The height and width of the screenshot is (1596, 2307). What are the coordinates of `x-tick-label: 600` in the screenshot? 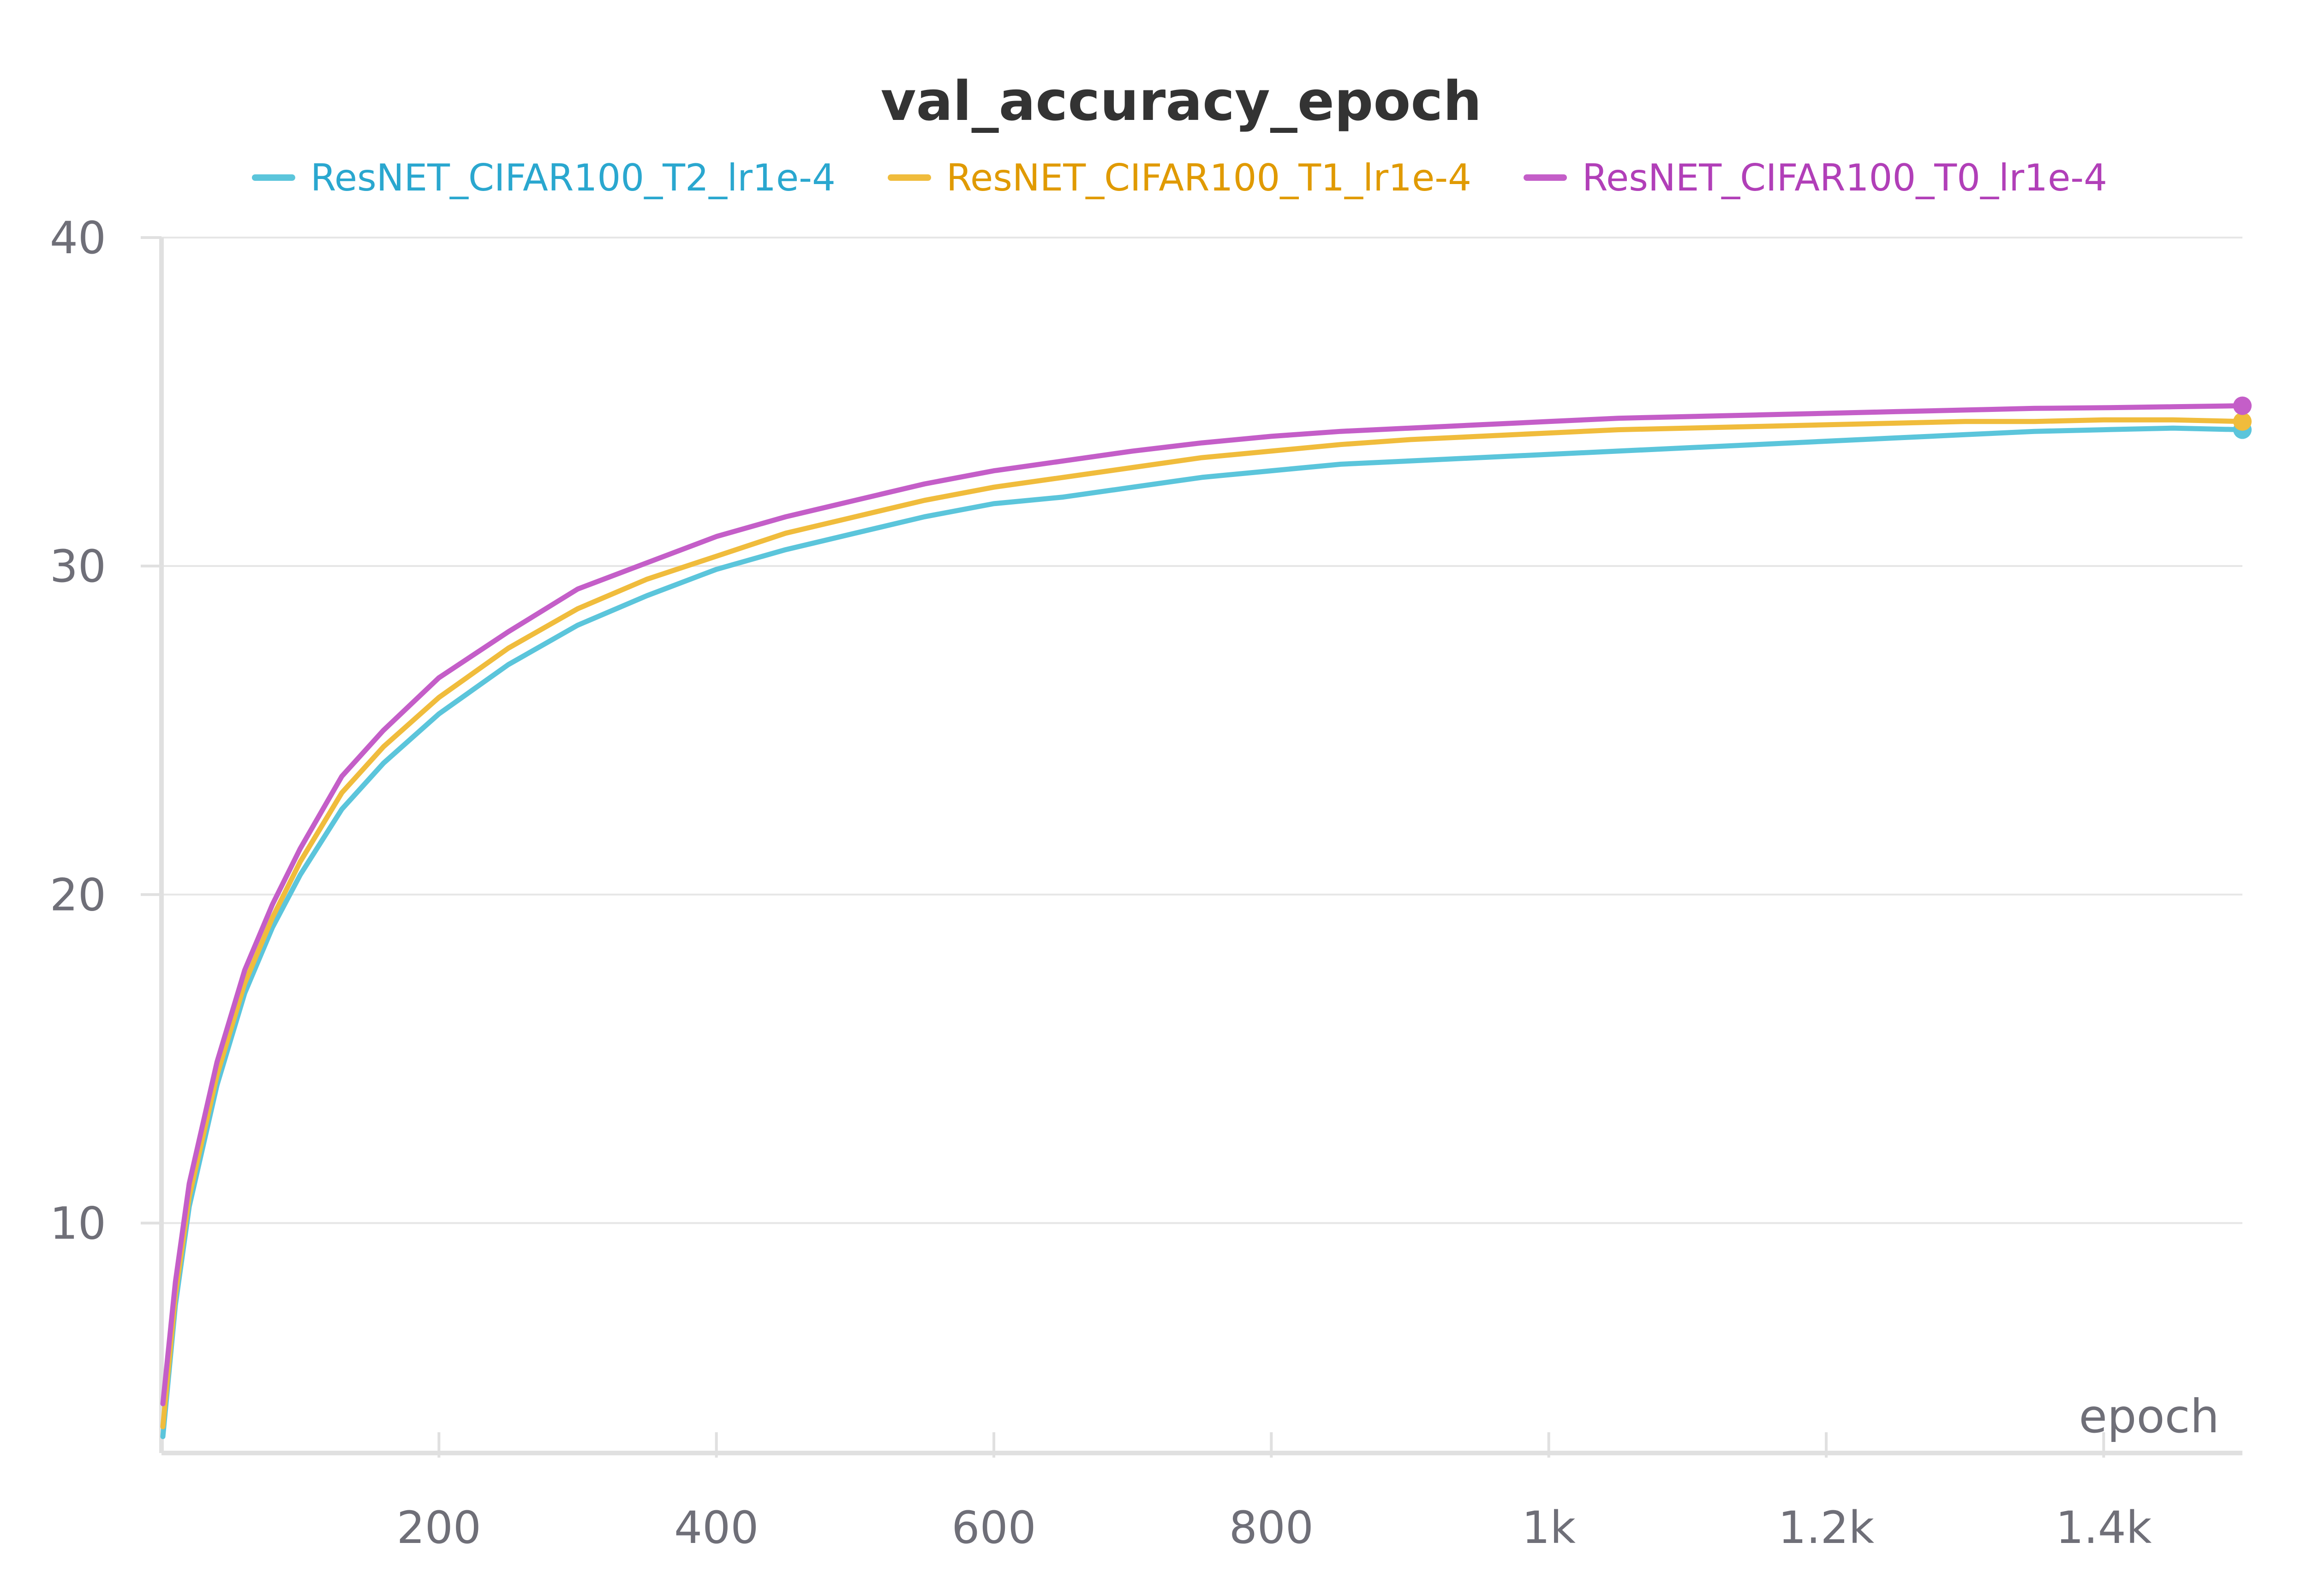 It's located at (993, 1528).